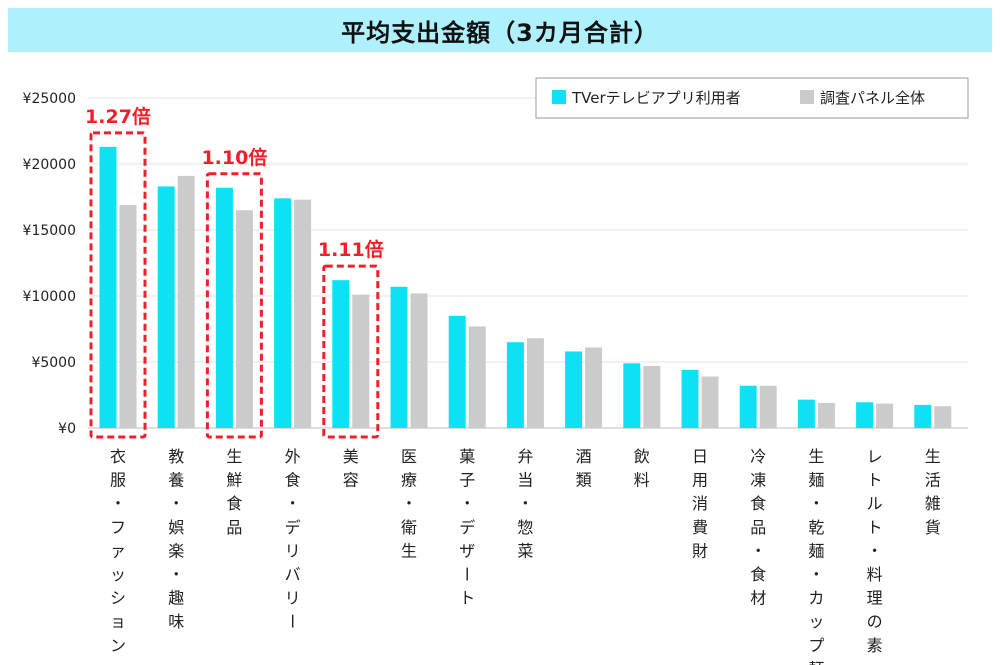  What do you see at coordinates (525, 480) in the screenshot?
I see `category-label-char: 当` at bounding box center [525, 480].